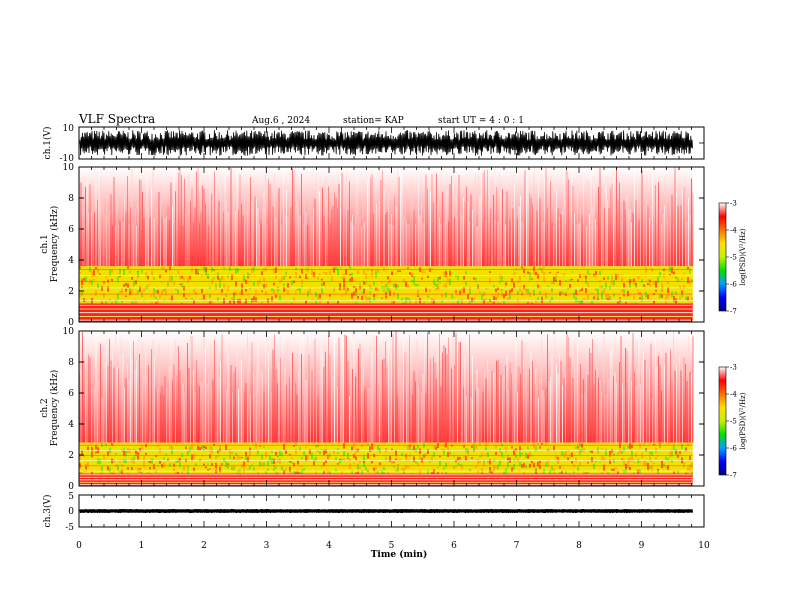  Describe the element at coordinates (47, 143) in the screenshot. I see `ch1-waveform-ylabel: ch.1(V)` at that location.